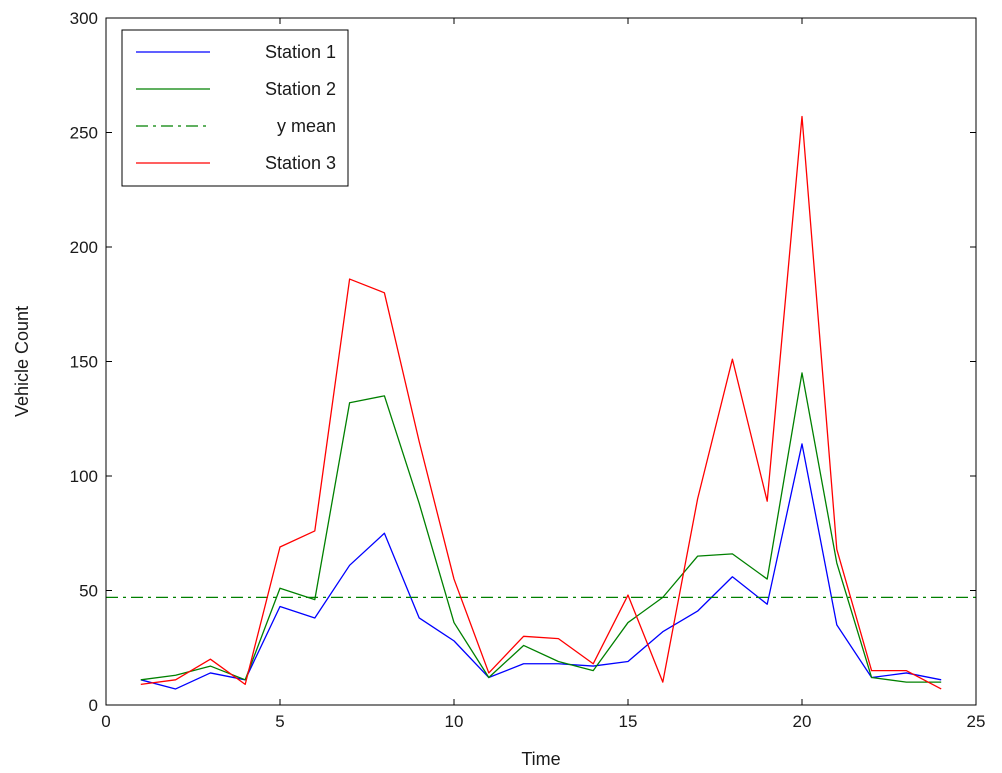 This screenshot has width=1002, height=773. What do you see at coordinates (279, 721) in the screenshot?
I see `x-tick-label-5: 5` at bounding box center [279, 721].